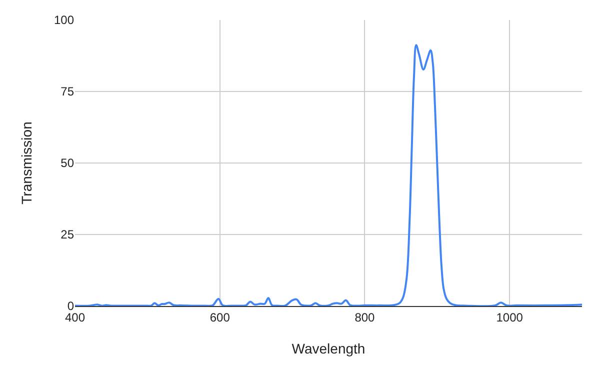  I want to click on y-tick-label: 25, so click(67, 235).